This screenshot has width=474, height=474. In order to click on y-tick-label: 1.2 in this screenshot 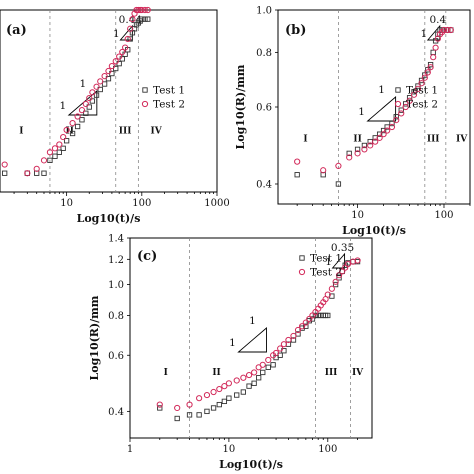, I will do `click(116, 260)`.